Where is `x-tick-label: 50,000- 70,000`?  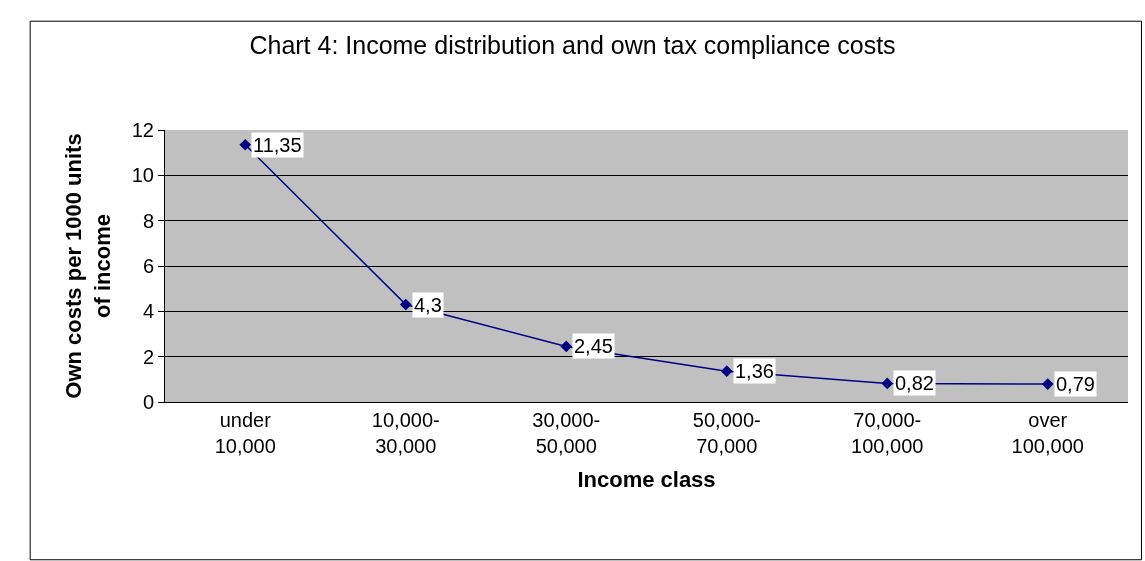
x-tick-label: 50,000- 70,000 is located at coordinates (726, 433).